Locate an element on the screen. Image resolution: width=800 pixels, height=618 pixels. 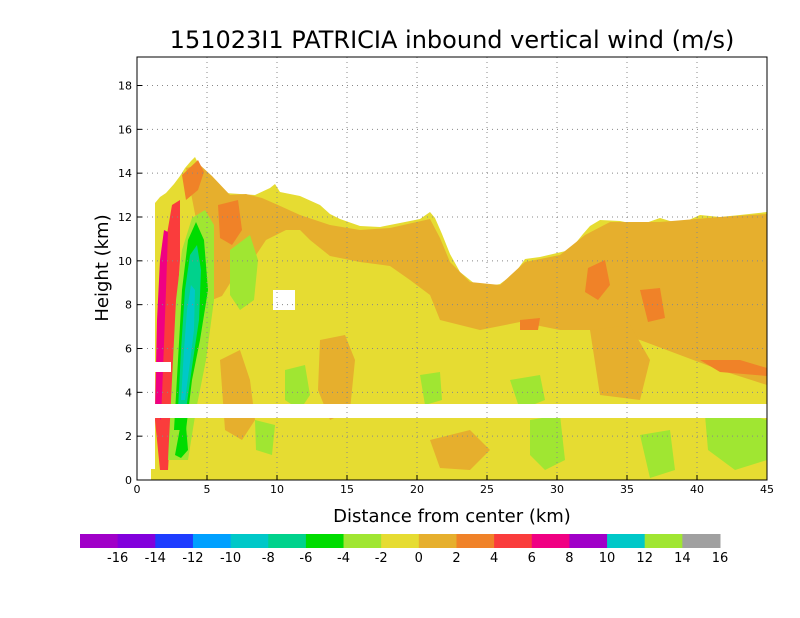
y-tick-label: 14 is located at coordinates (125, 173).